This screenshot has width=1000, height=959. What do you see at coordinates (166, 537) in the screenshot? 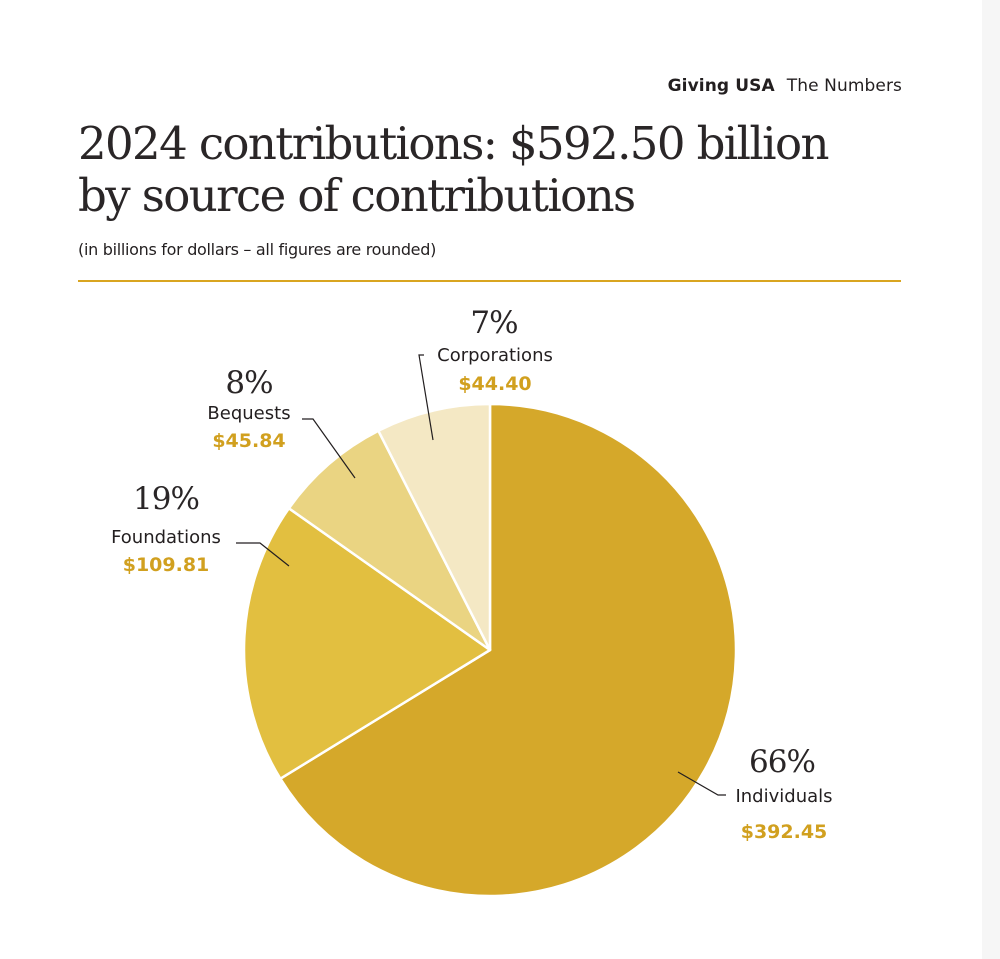
I see `slice-label-foundations: Foundations` at bounding box center [166, 537].